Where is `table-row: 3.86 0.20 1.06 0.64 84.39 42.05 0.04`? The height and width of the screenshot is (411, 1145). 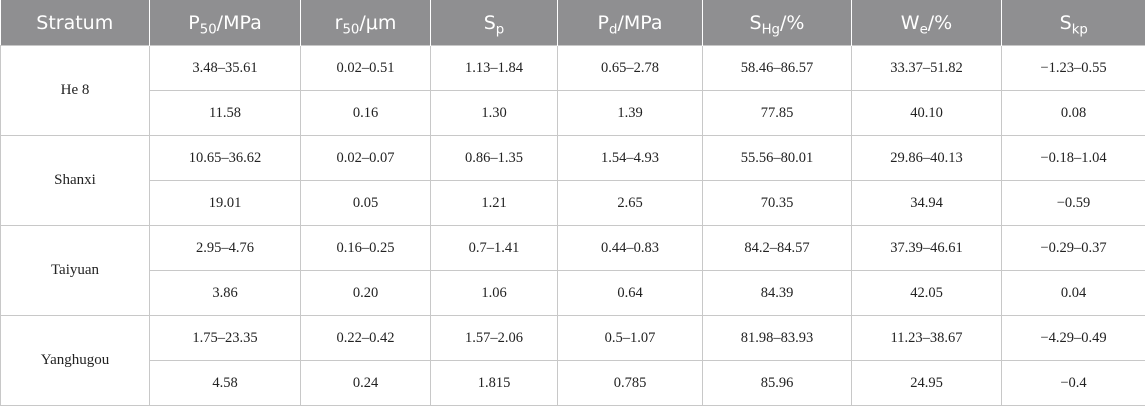 table-row: 3.86 0.20 1.06 0.64 84.39 42.05 0.04 is located at coordinates (573, 293).